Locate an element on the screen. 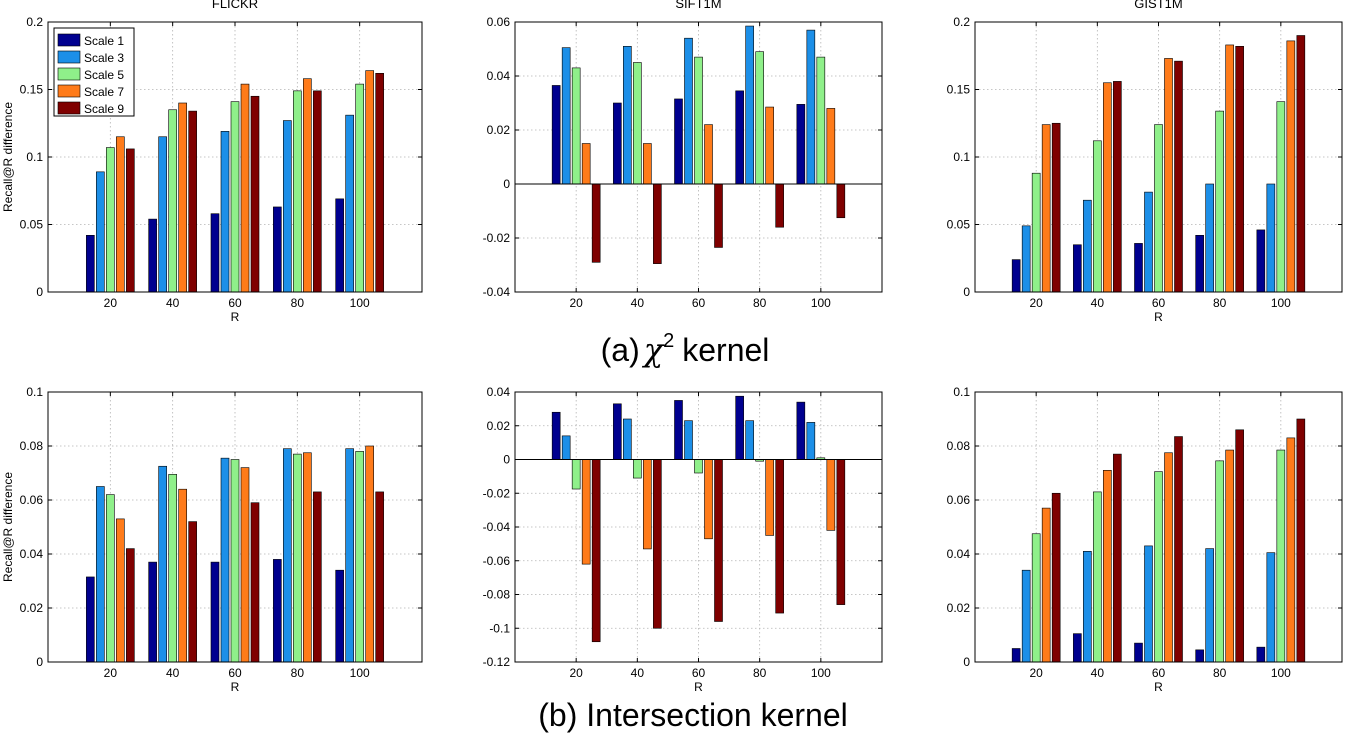 The width and height of the screenshot is (1349, 734). x-tick-label: 60 is located at coordinates (699, 673).